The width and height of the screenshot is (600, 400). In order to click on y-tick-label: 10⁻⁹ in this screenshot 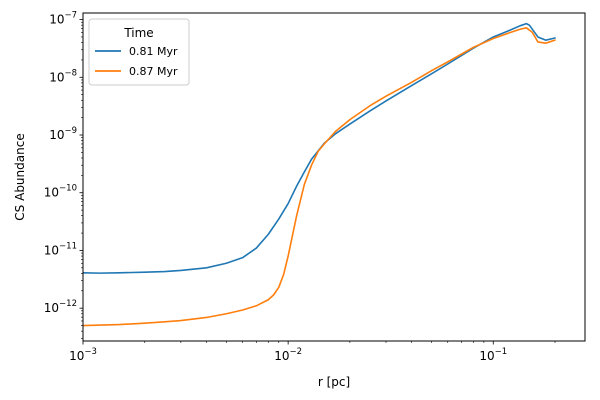, I will do `click(63, 134)`.